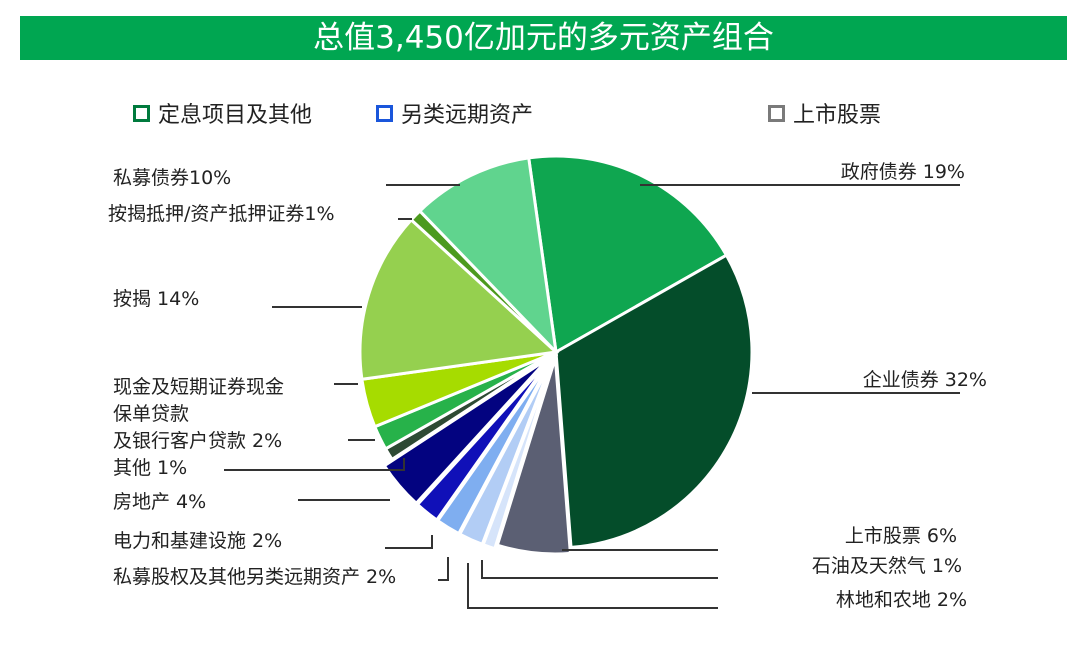  Describe the element at coordinates (221, 214) in the screenshot. I see `label-mbs: 按揭抵押/资产抵押证券1%` at that location.